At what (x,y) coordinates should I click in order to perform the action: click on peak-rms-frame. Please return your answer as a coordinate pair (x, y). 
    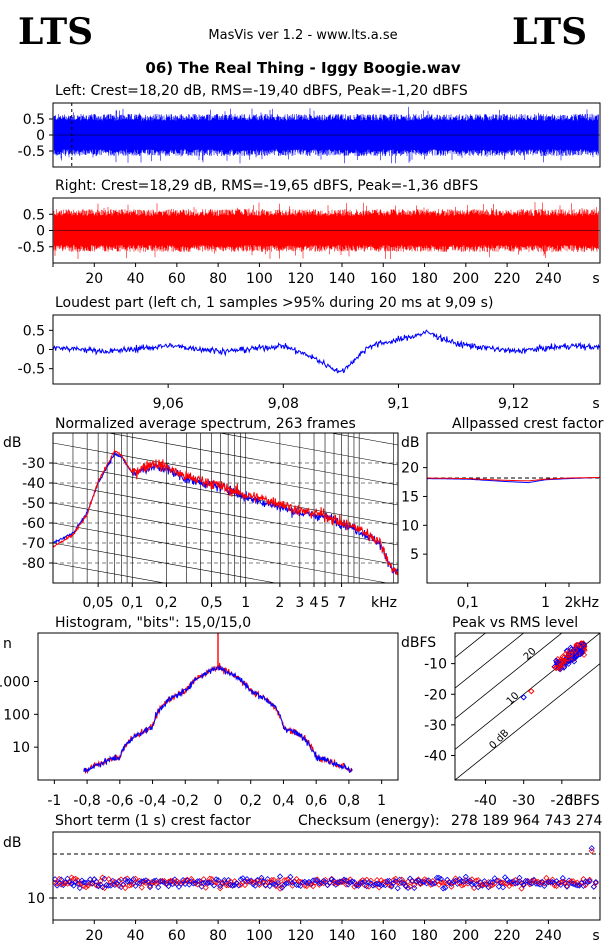
    Looking at the image, I should click on (527, 706).